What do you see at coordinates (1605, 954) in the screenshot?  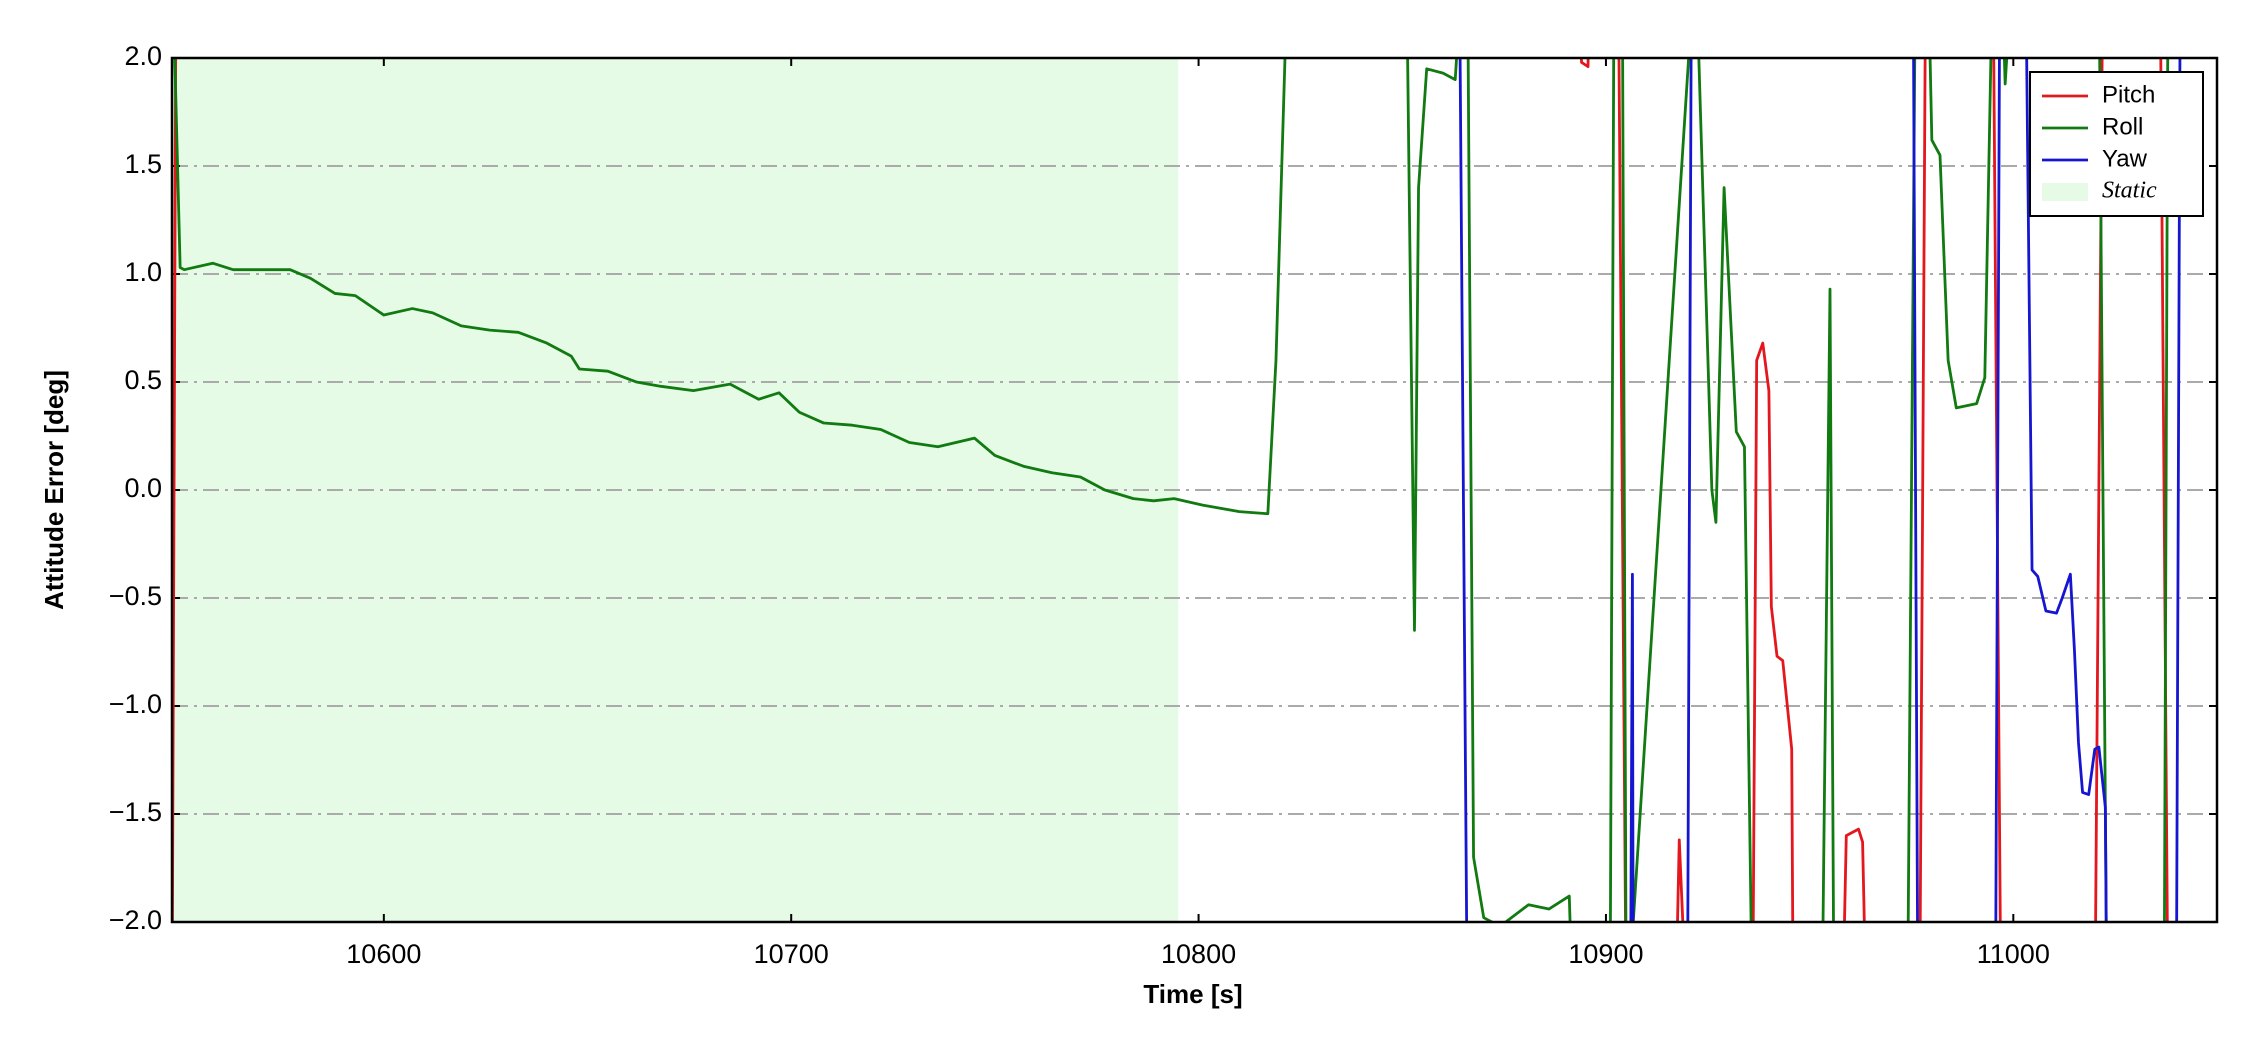 I see `x-tick-label: 10900` at bounding box center [1605, 954].